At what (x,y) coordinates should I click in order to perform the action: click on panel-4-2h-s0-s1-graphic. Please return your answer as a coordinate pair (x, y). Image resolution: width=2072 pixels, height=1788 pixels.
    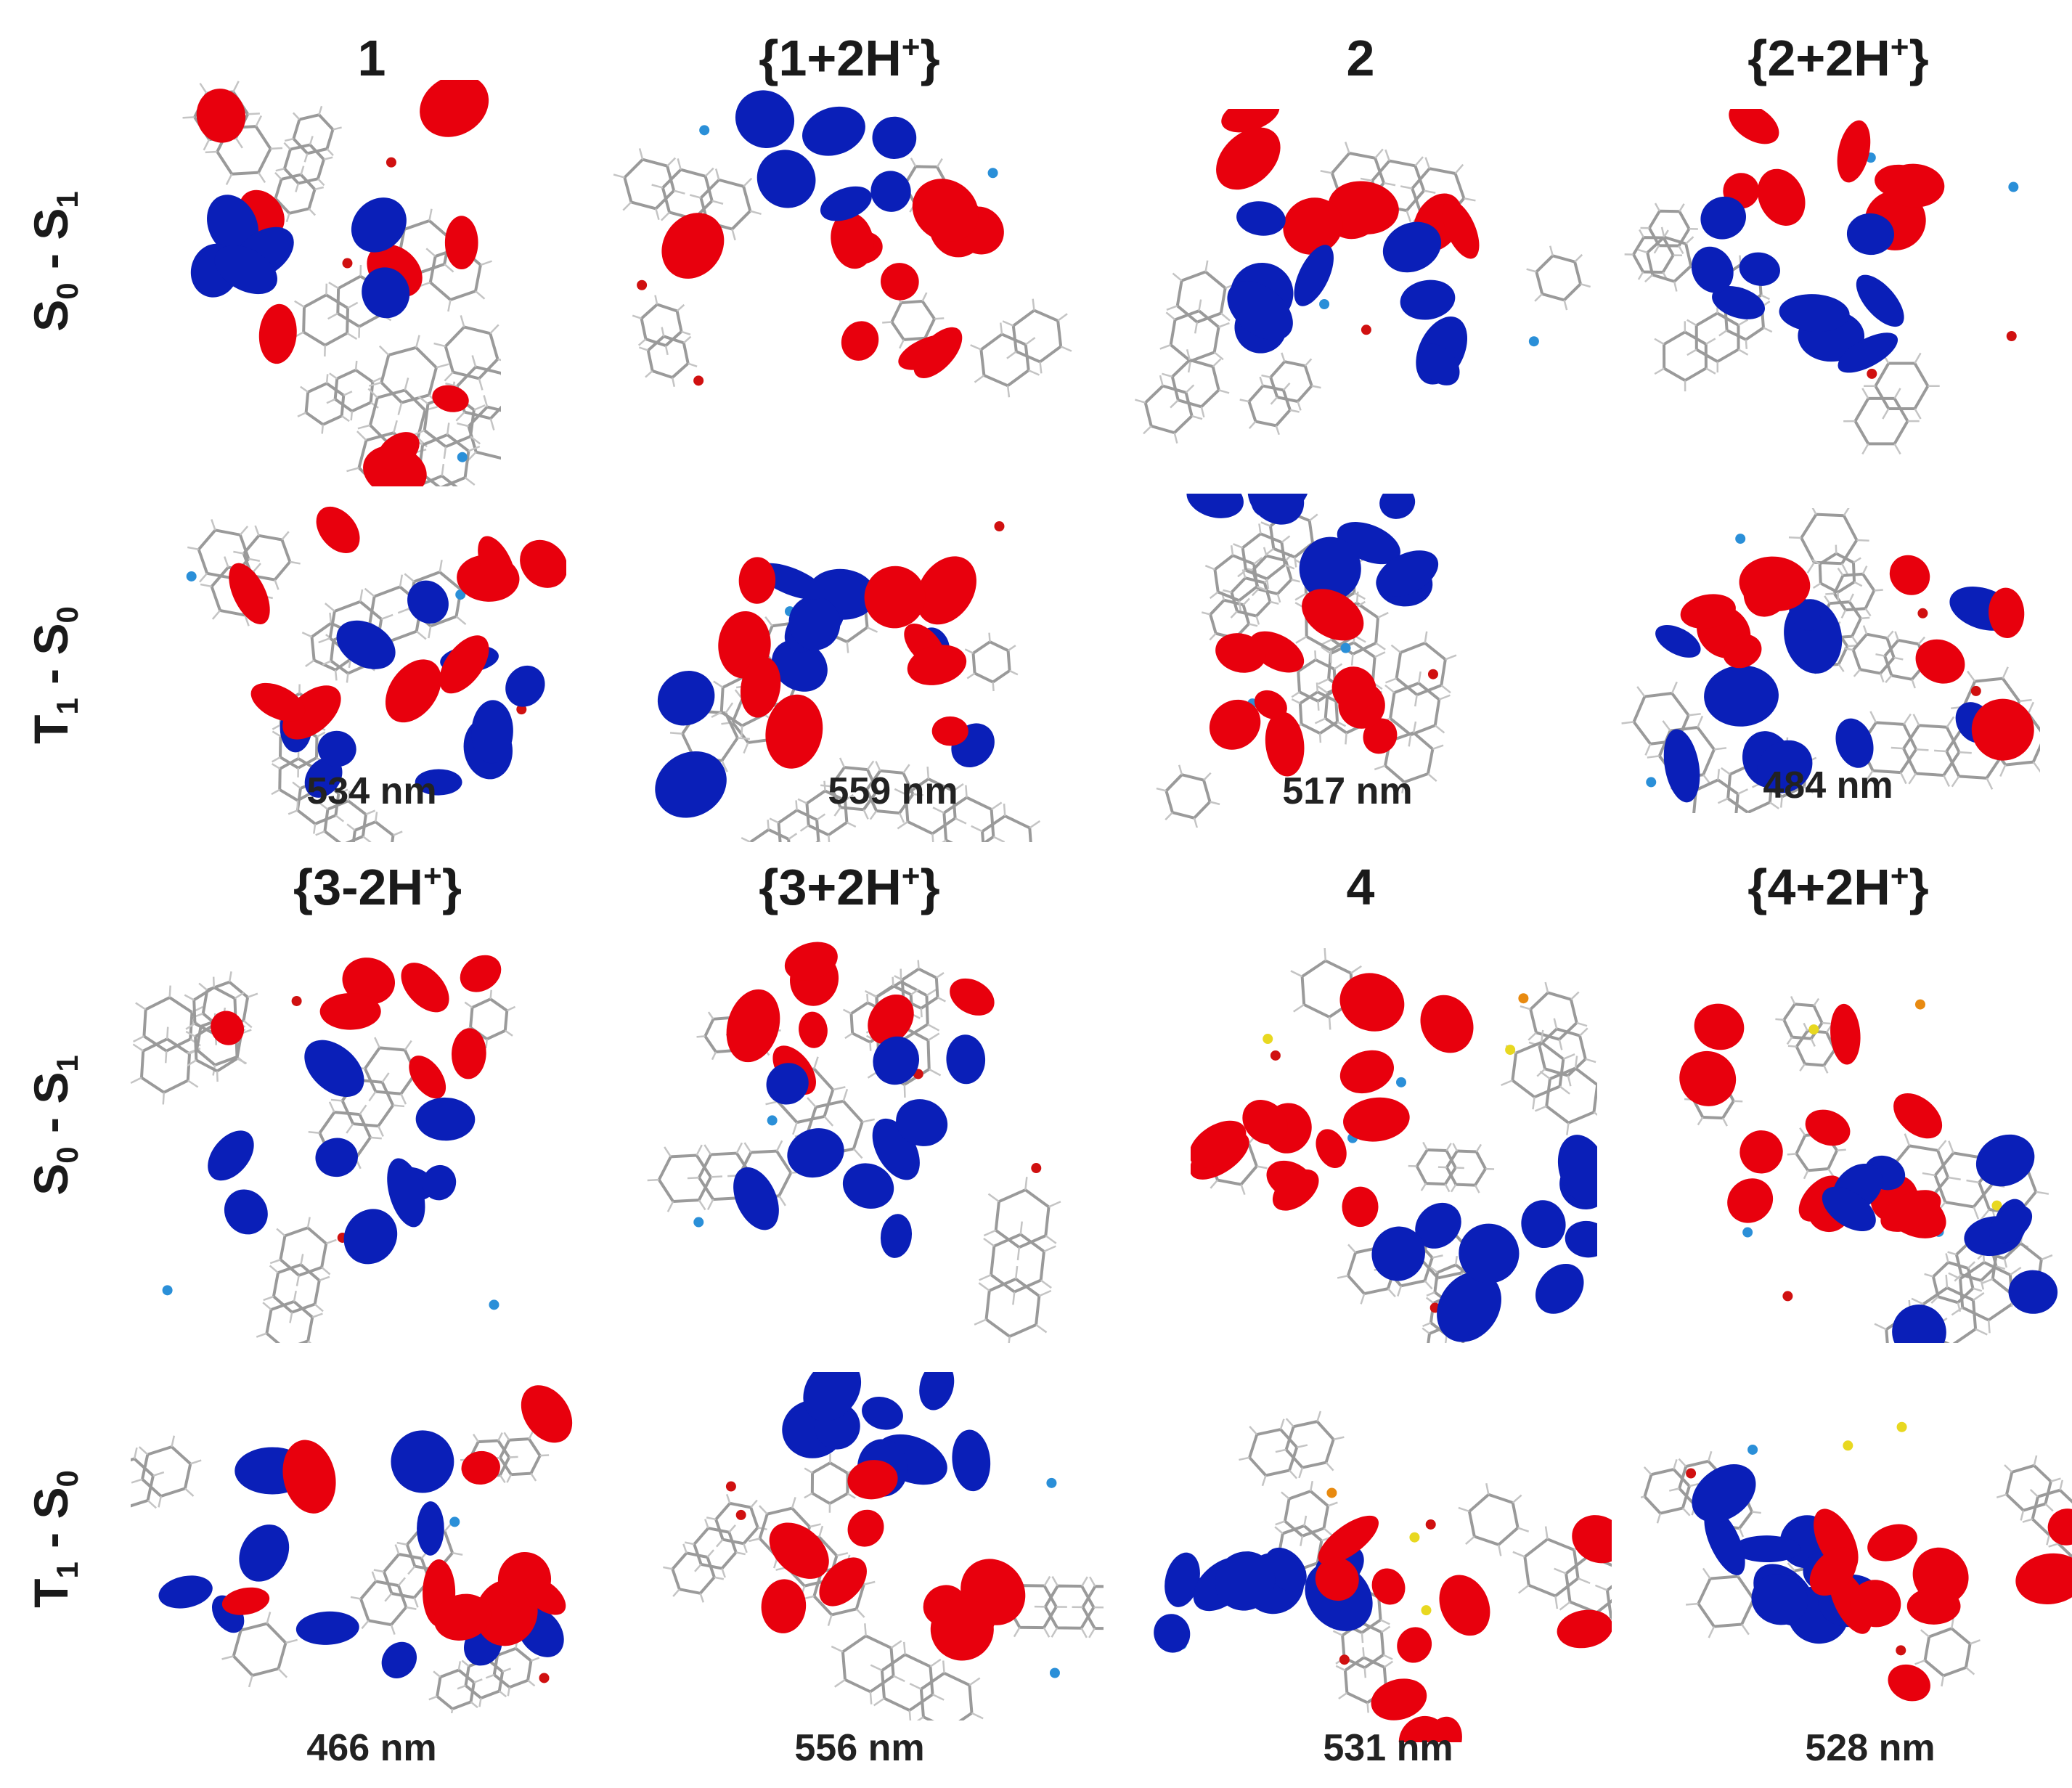
    Looking at the image, I should click on (1868, 1169).